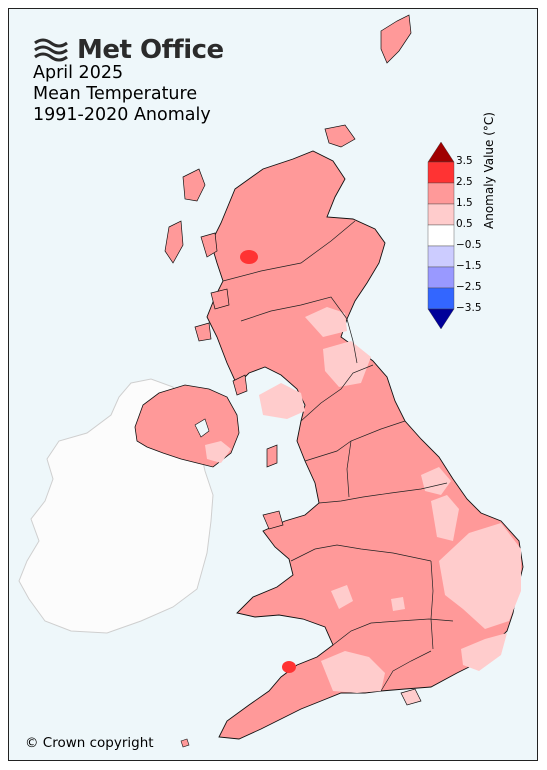 Image resolution: width=547 pixels, height=770 pixels. What do you see at coordinates (411, 697) in the screenshot?
I see `isle-of-wight` at bounding box center [411, 697].